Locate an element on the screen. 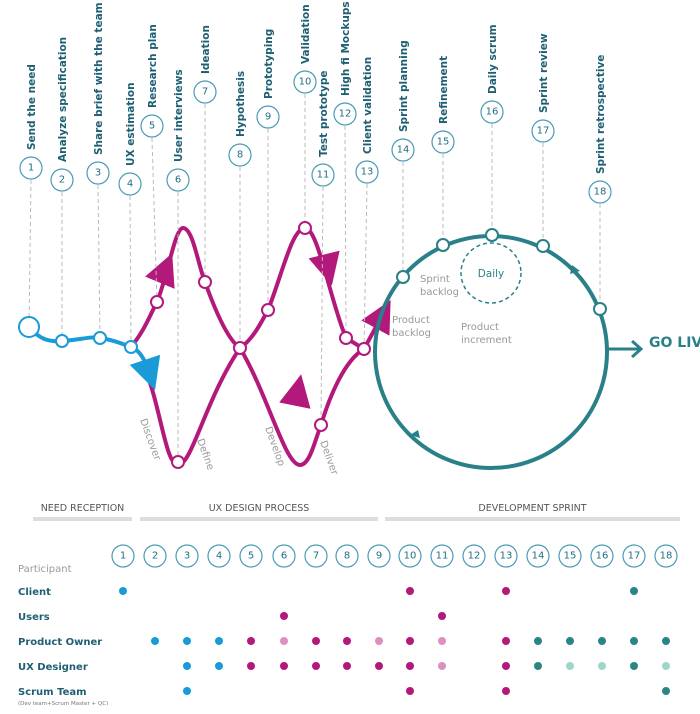 The width and height of the screenshot is (700, 714). row-label: UX Designer is located at coordinates (53, 667).